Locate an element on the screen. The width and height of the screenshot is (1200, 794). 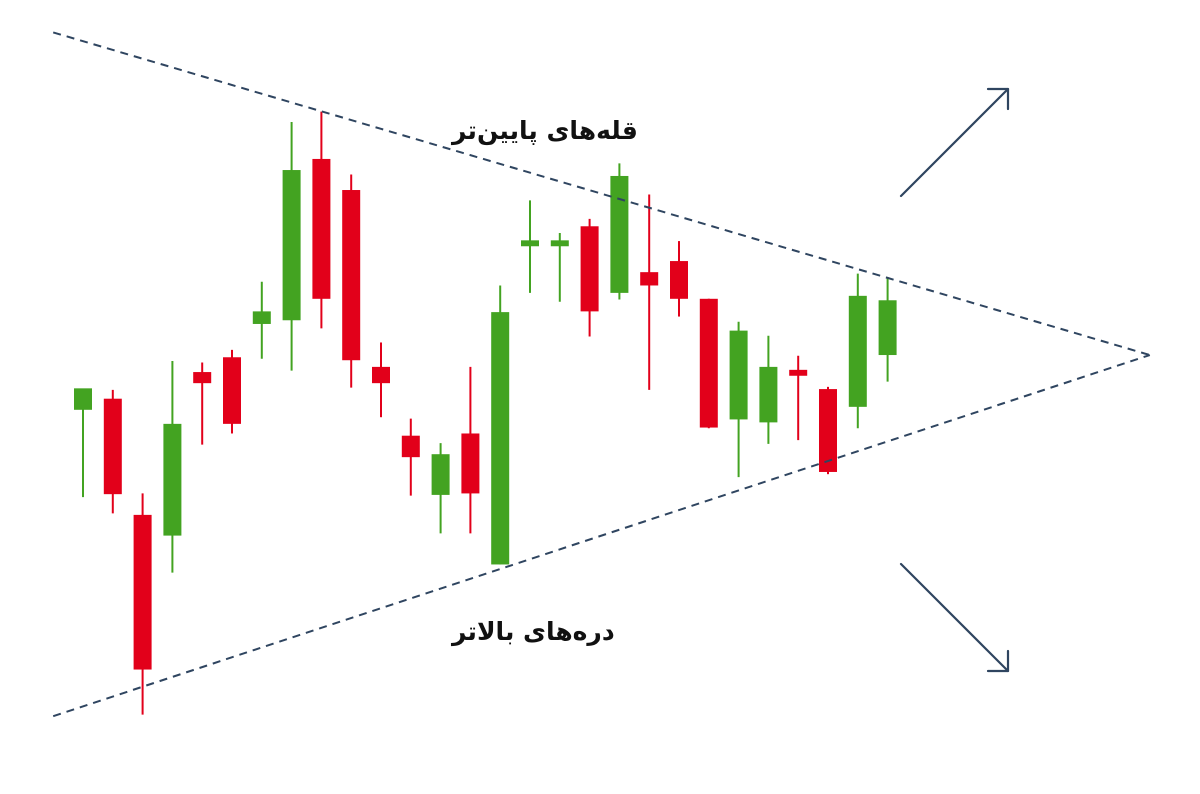
breakout-arrow-down-right is located at coordinates (954, 617).